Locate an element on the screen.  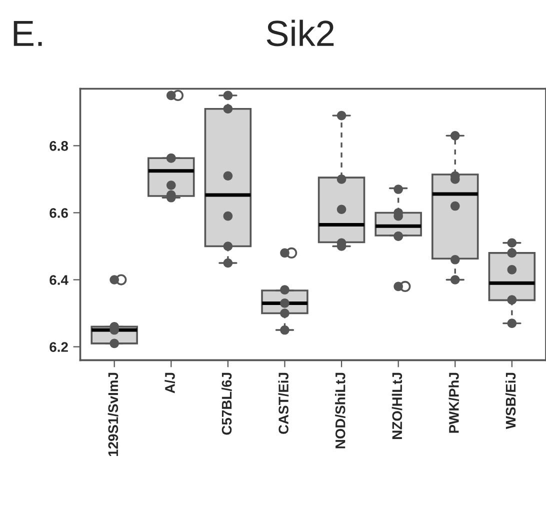
chart-title: Sik2 is located at coordinates (300, 33).